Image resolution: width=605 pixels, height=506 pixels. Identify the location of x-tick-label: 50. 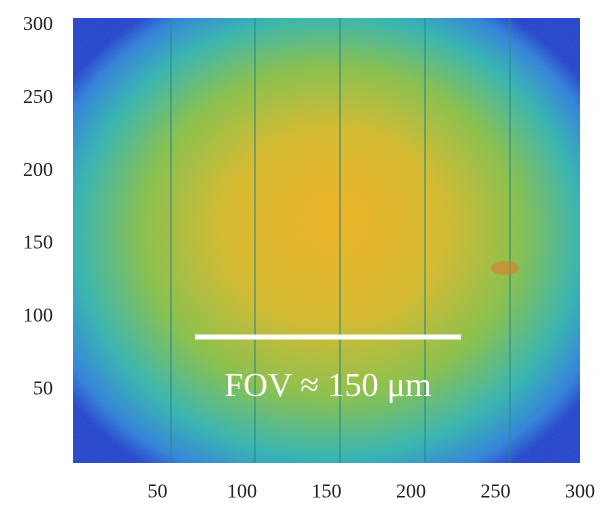
(158, 492).